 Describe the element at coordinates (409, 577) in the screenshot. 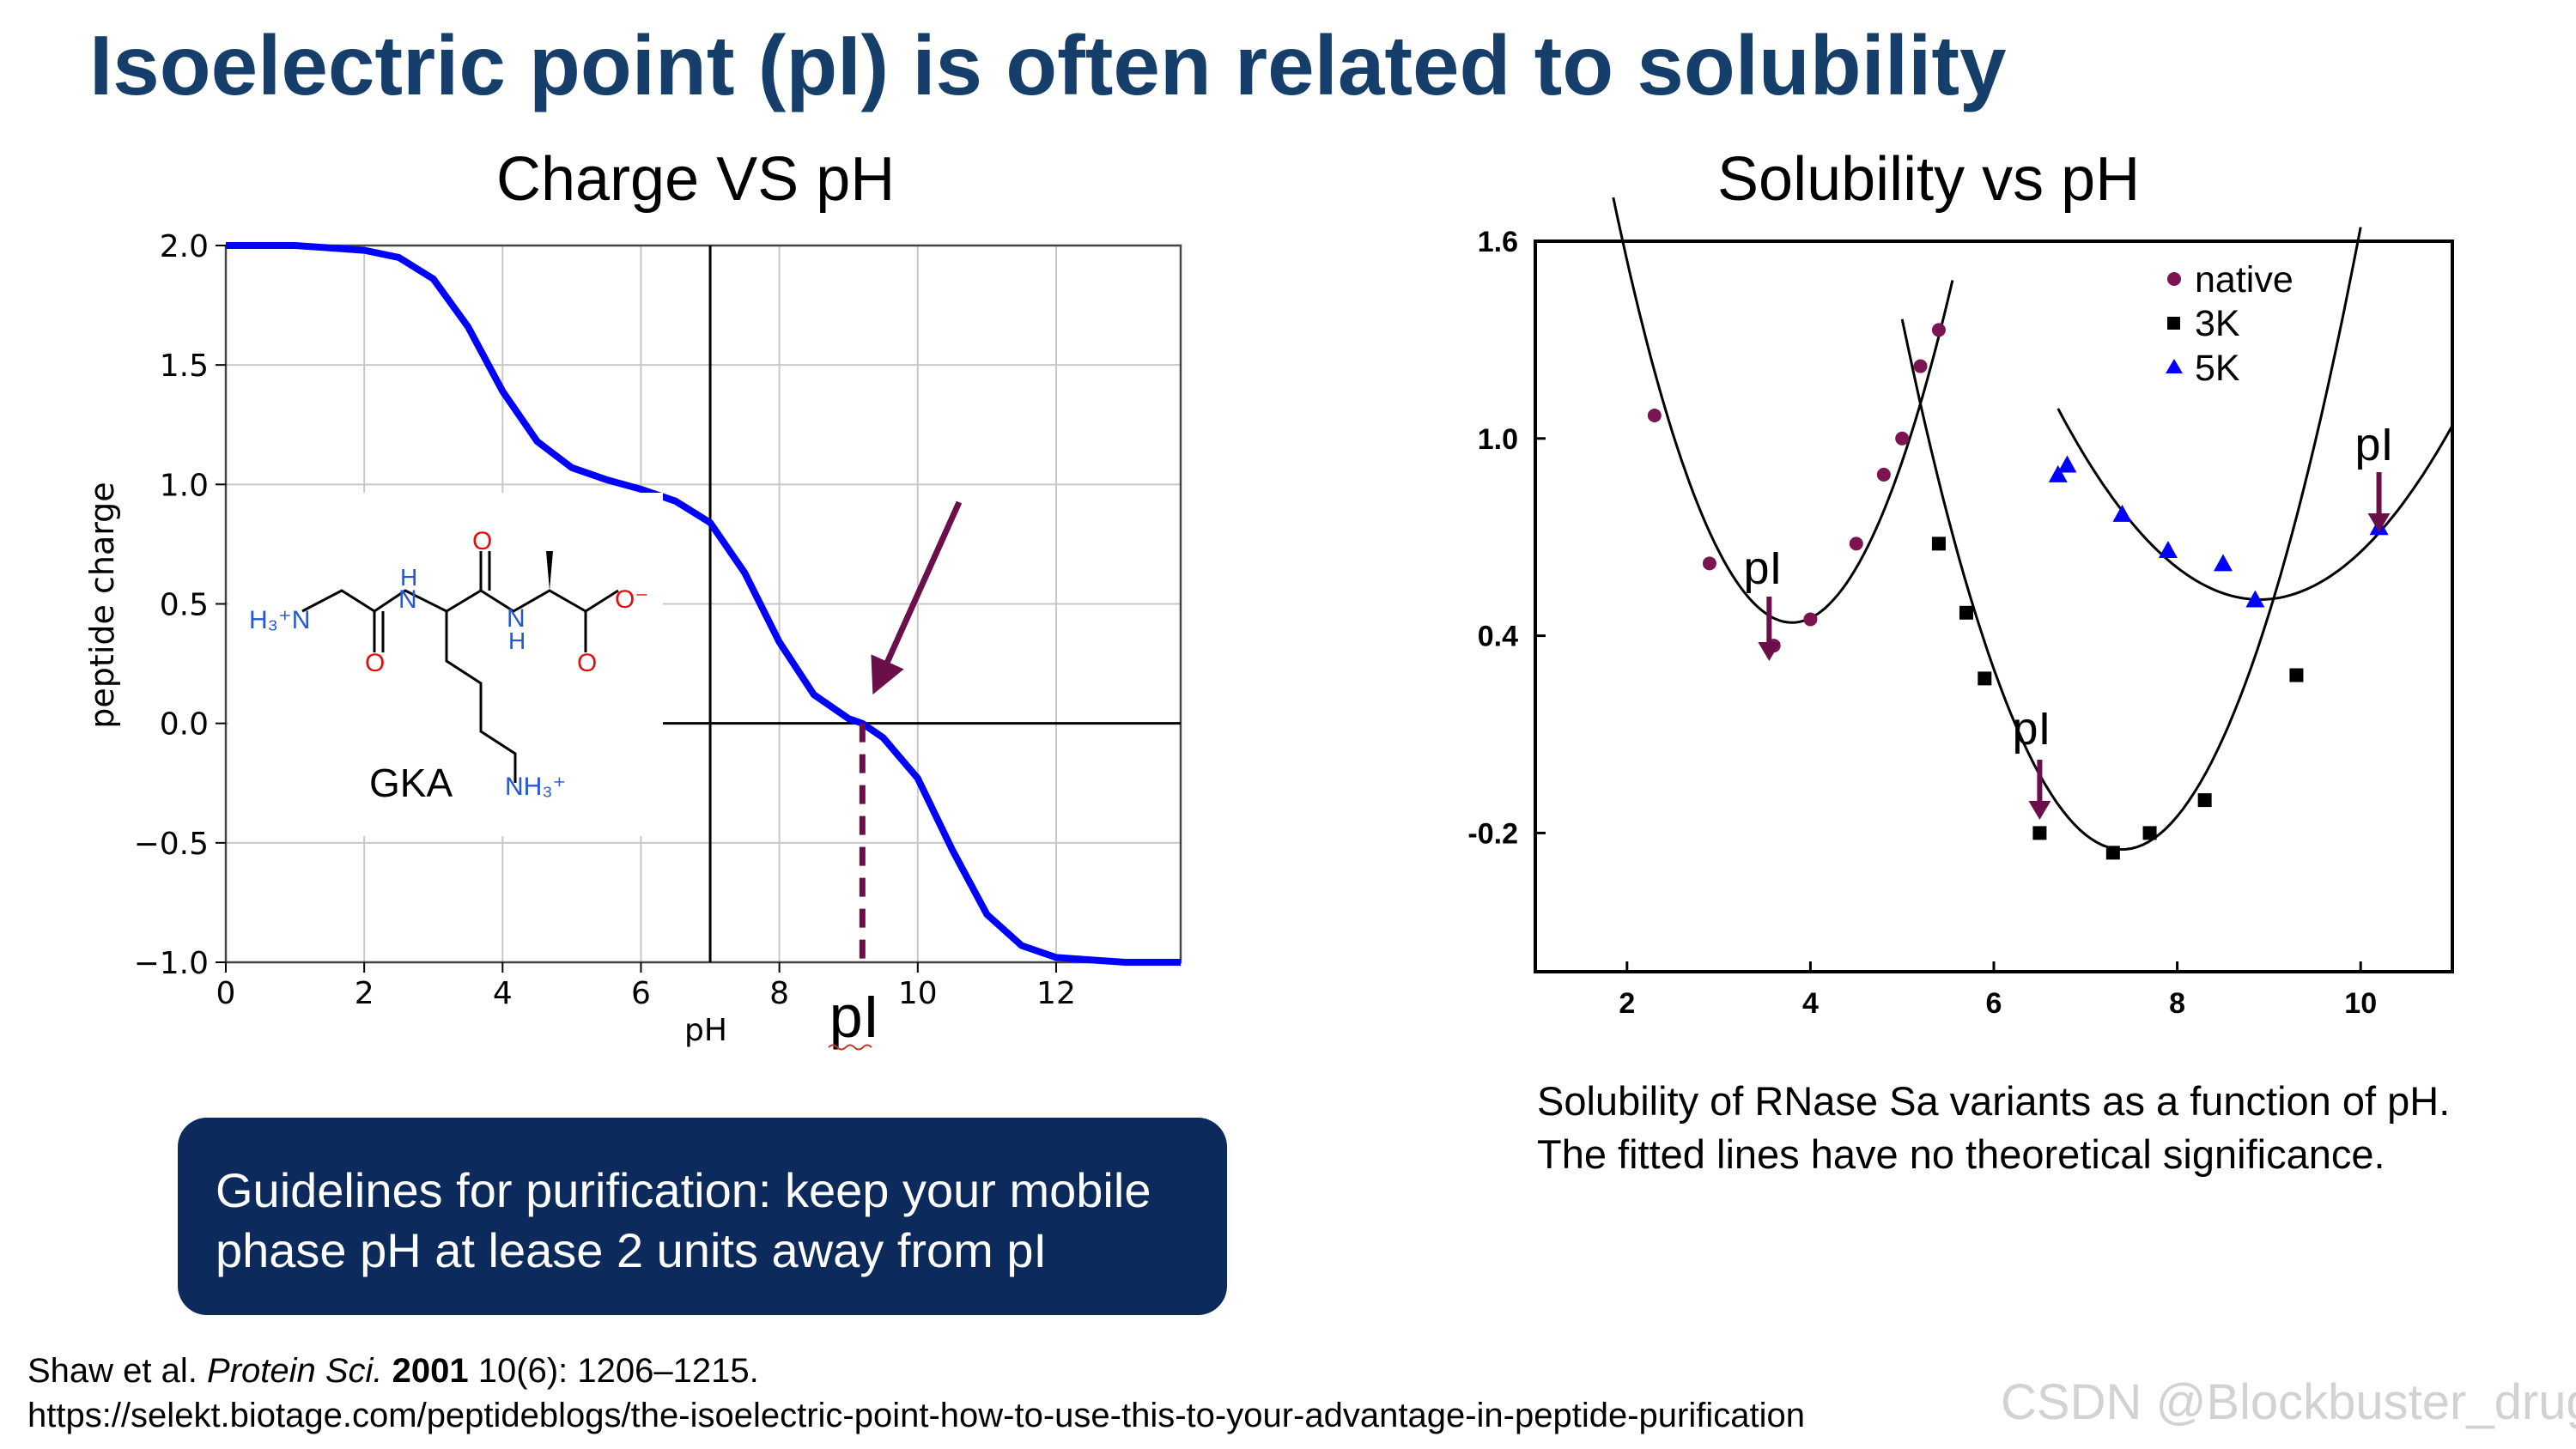

I see `nh-label-1: H` at that location.